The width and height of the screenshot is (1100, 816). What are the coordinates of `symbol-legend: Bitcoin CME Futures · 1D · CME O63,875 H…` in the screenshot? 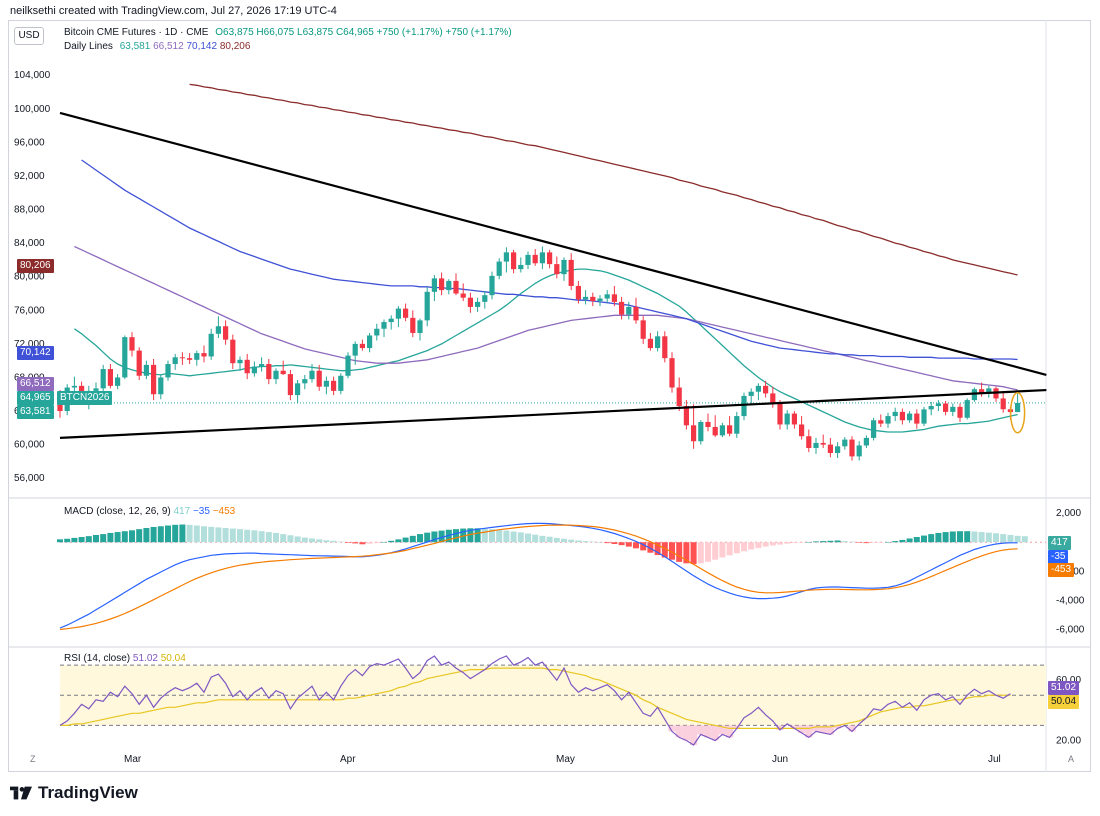 It's located at (288, 32).